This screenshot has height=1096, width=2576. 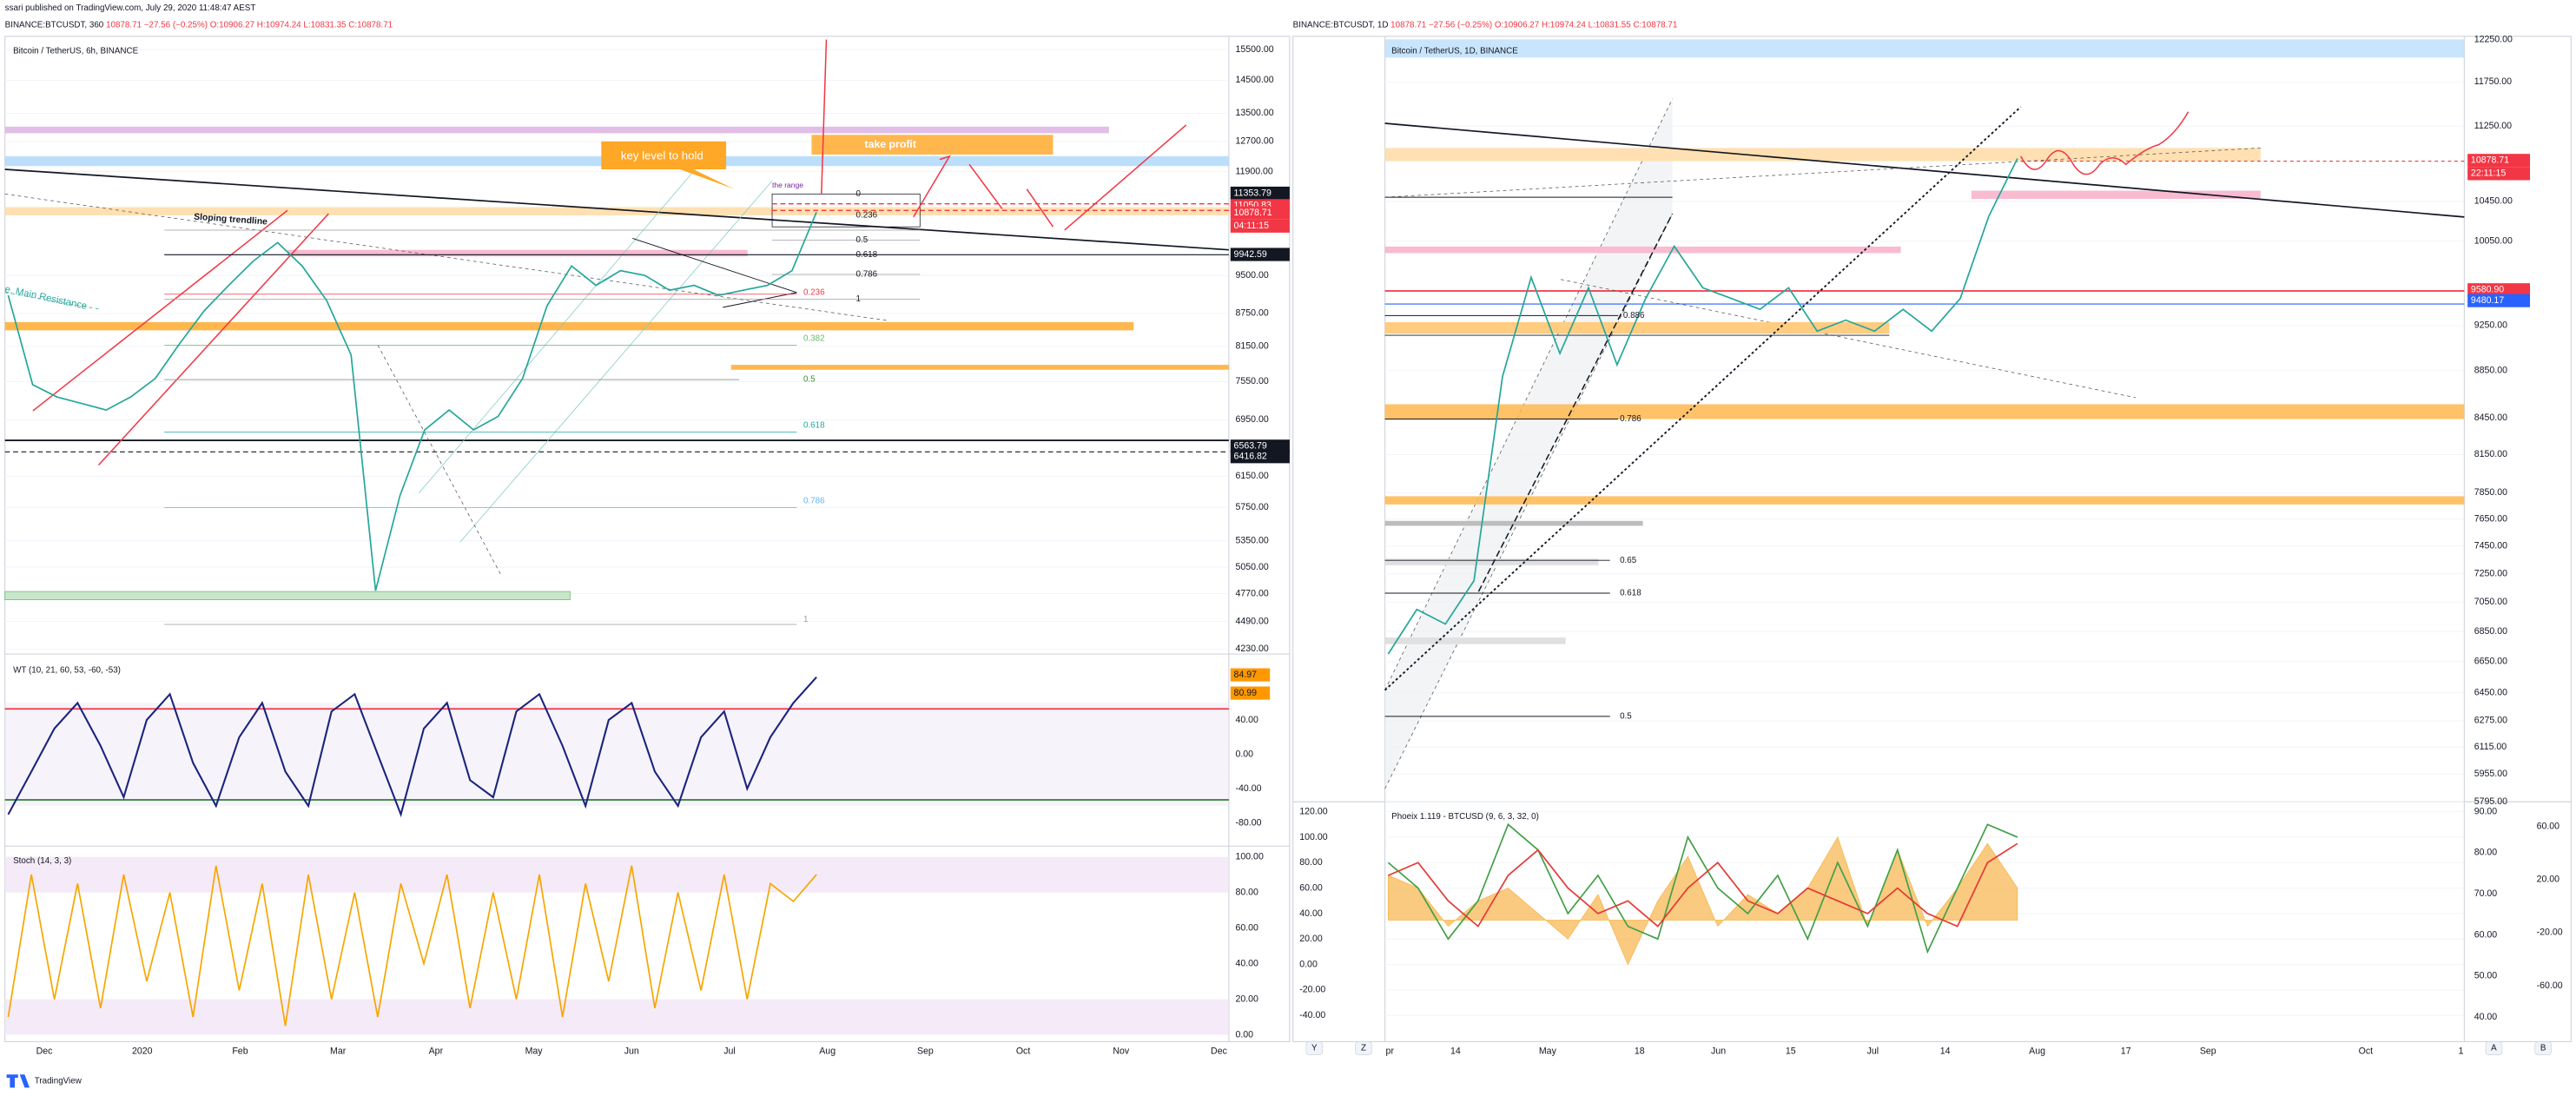 What do you see at coordinates (2490, 492) in the screenshot?
I see `y-tick-label: 7850.00` at bounding box center [2490, 492].